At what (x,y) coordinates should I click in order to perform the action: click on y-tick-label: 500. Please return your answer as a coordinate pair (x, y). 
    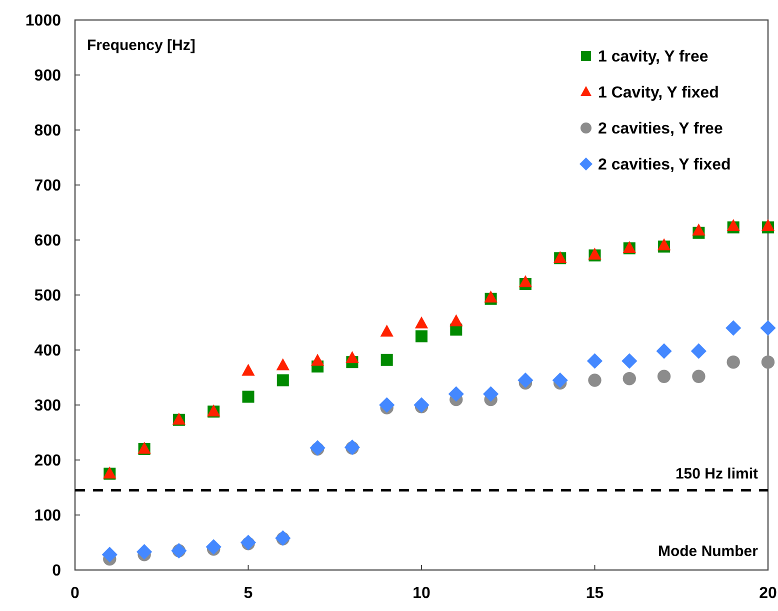
    Looking at the image, I should click on (48, 296).